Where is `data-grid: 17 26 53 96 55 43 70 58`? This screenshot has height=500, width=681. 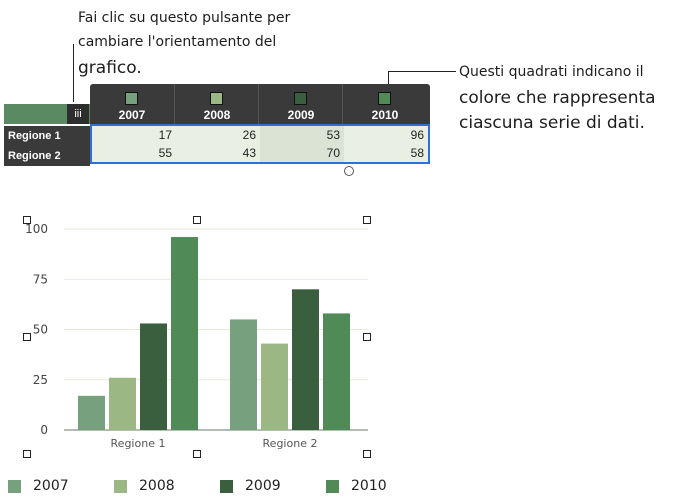 data-grid: 17 26 53 96 55 43 70 58 is located at coordinates (260, 144).